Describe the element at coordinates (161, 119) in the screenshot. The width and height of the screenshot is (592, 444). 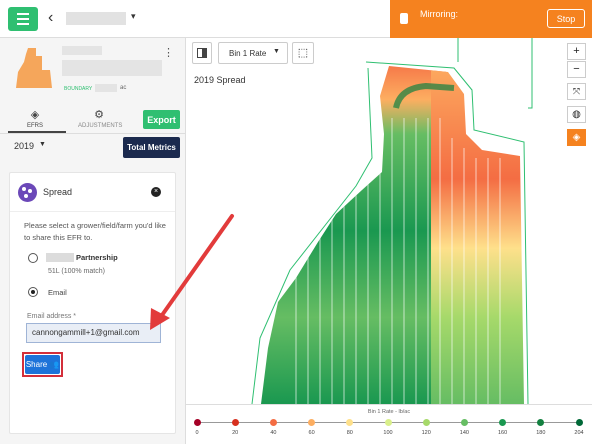
I see `export-button: Export` at that location.